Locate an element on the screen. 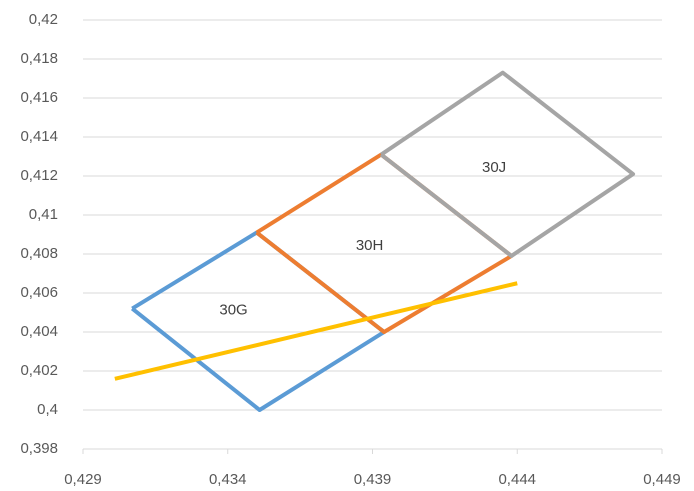  x-tick-label: 0,429 is located at coordinates (83, 479).